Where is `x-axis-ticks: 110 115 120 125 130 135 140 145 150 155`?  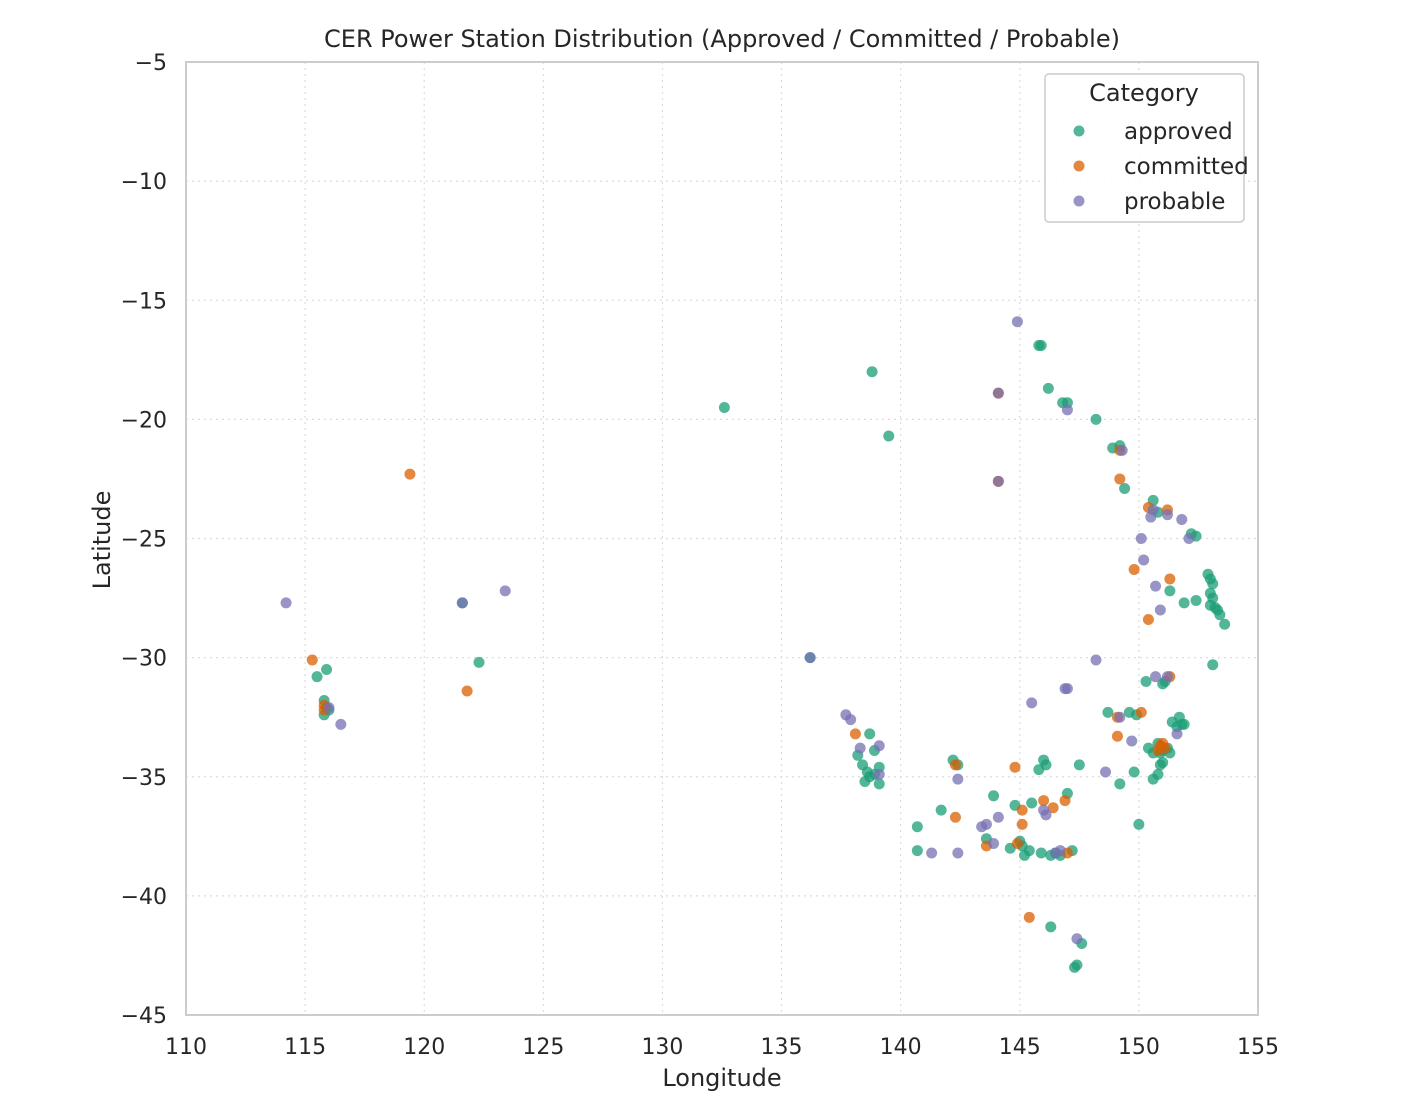 x-axis-ticks: 110 115 120 125 130 135 140 145 150 155 is located at coordinates (722, 1047).